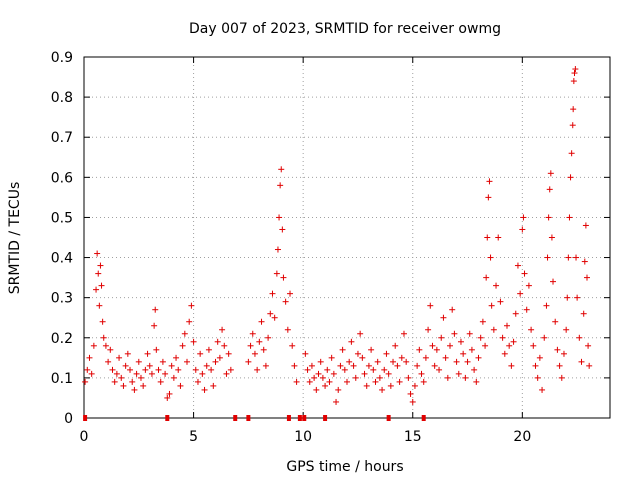 Image resolution: width=640 pixels, height=480 pixels. Describe the element at coordinates (193, 437) in the screenshot. I see `x-tick-label: 5` at that location.